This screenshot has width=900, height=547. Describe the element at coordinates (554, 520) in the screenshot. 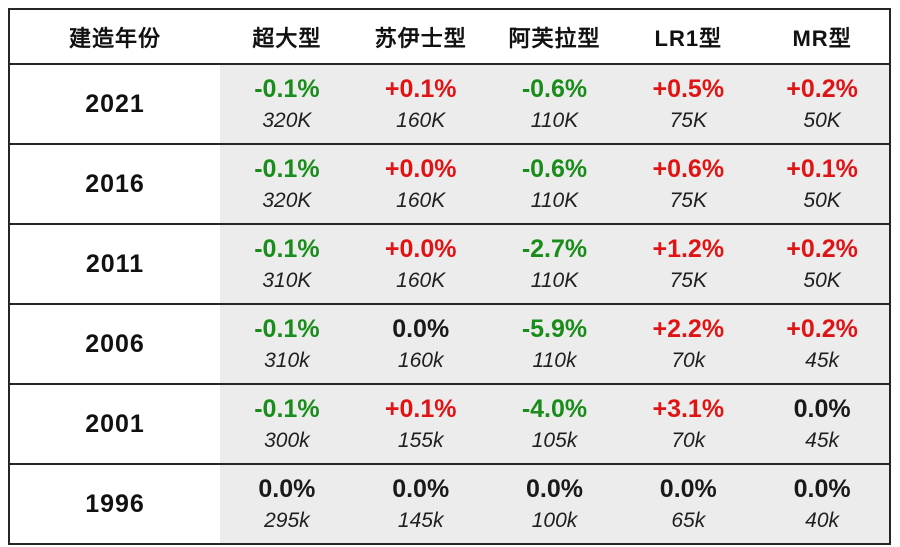

I see `dwt-size-value: 100k` at that location.